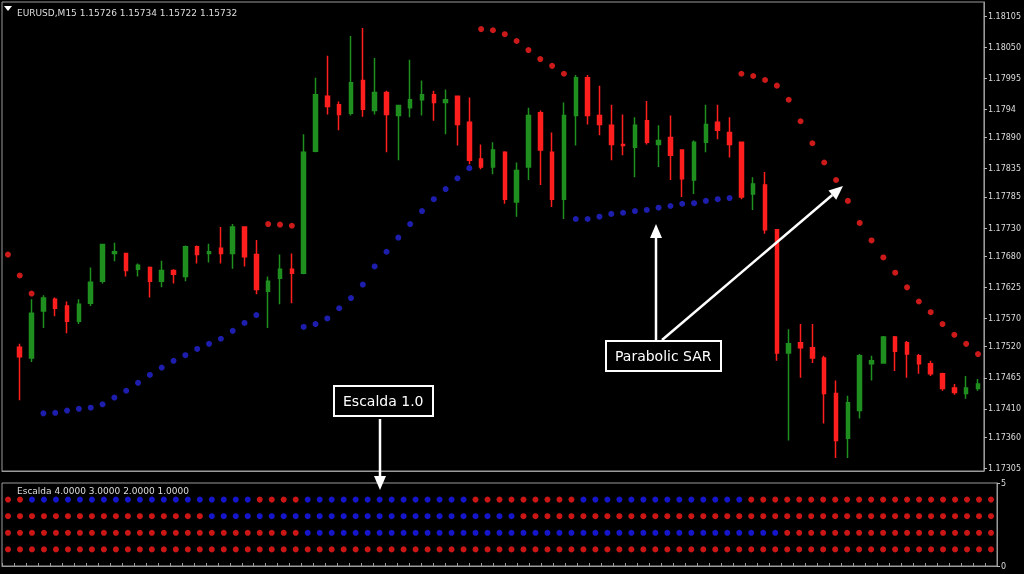  I want to click on y-tick-label: 1.1794, so click(1001, 109).